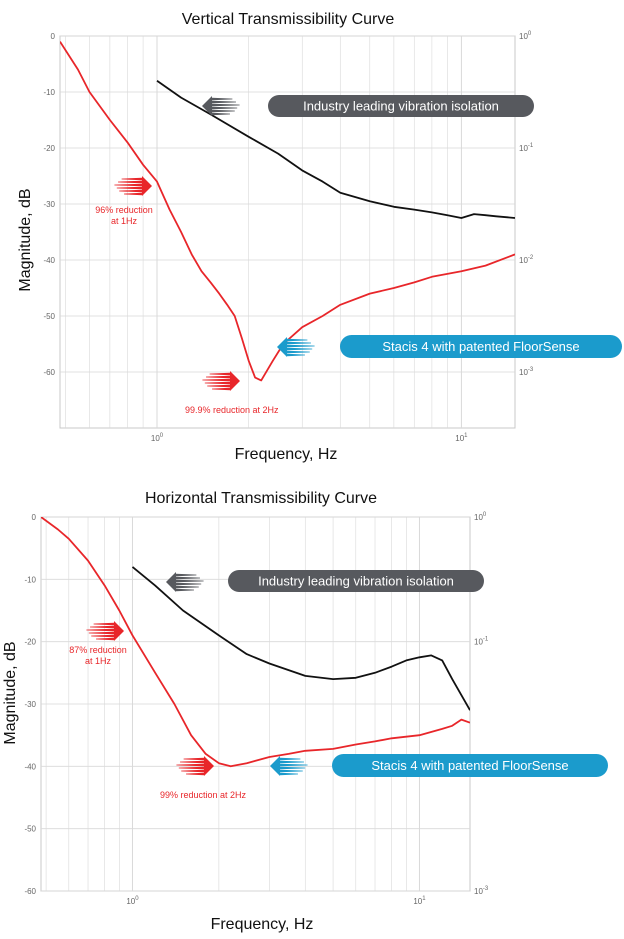 This screenshot has width=624, height=939. Describe the element at coordinates (526, 260) in the screenshot. I see `right-tick-label: 10⁻²` at that location.